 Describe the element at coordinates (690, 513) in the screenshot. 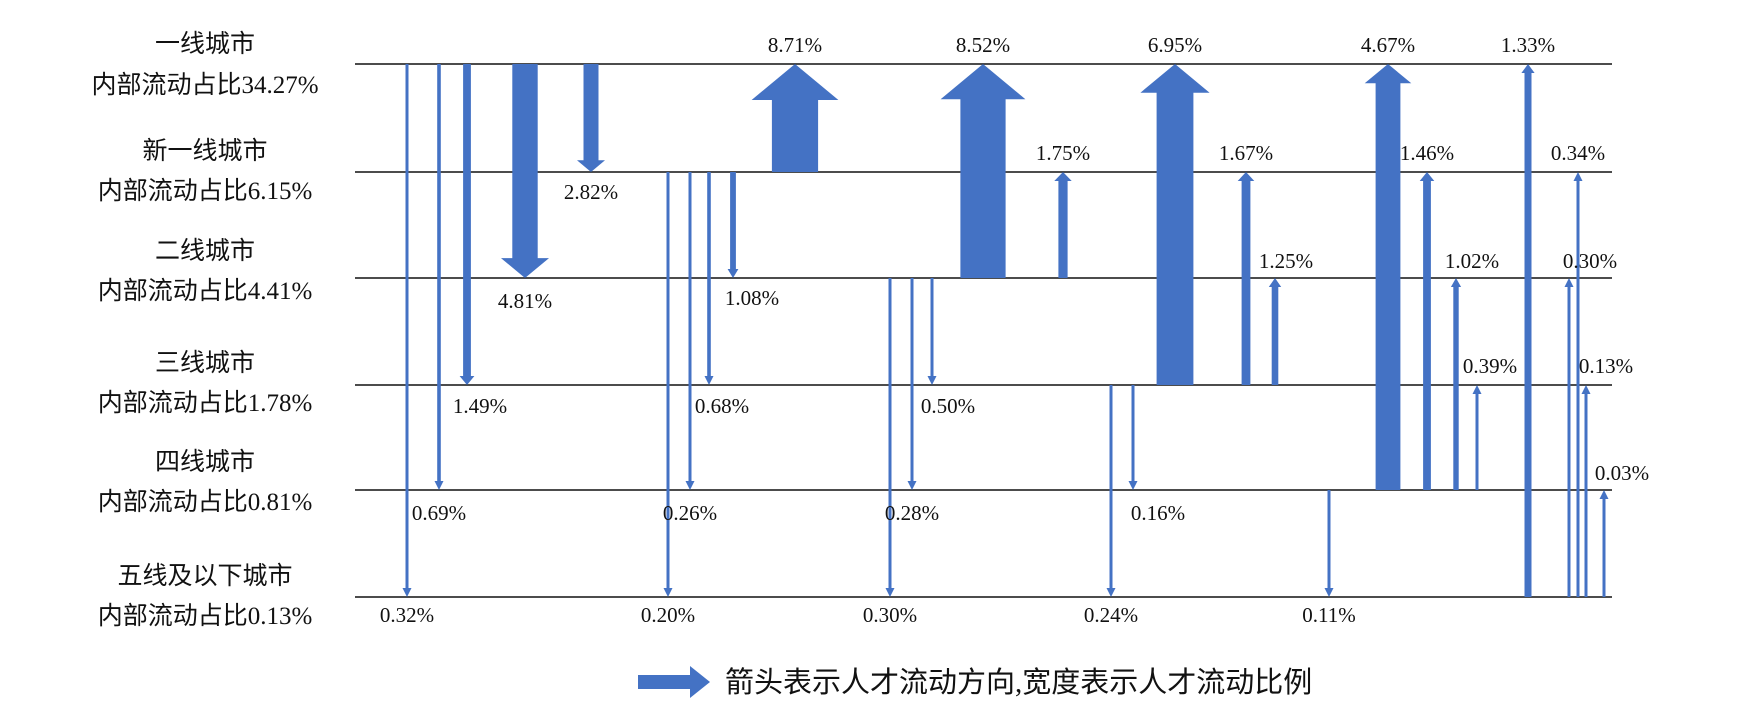

I see `flow-label-8: 0.26%` at that location.